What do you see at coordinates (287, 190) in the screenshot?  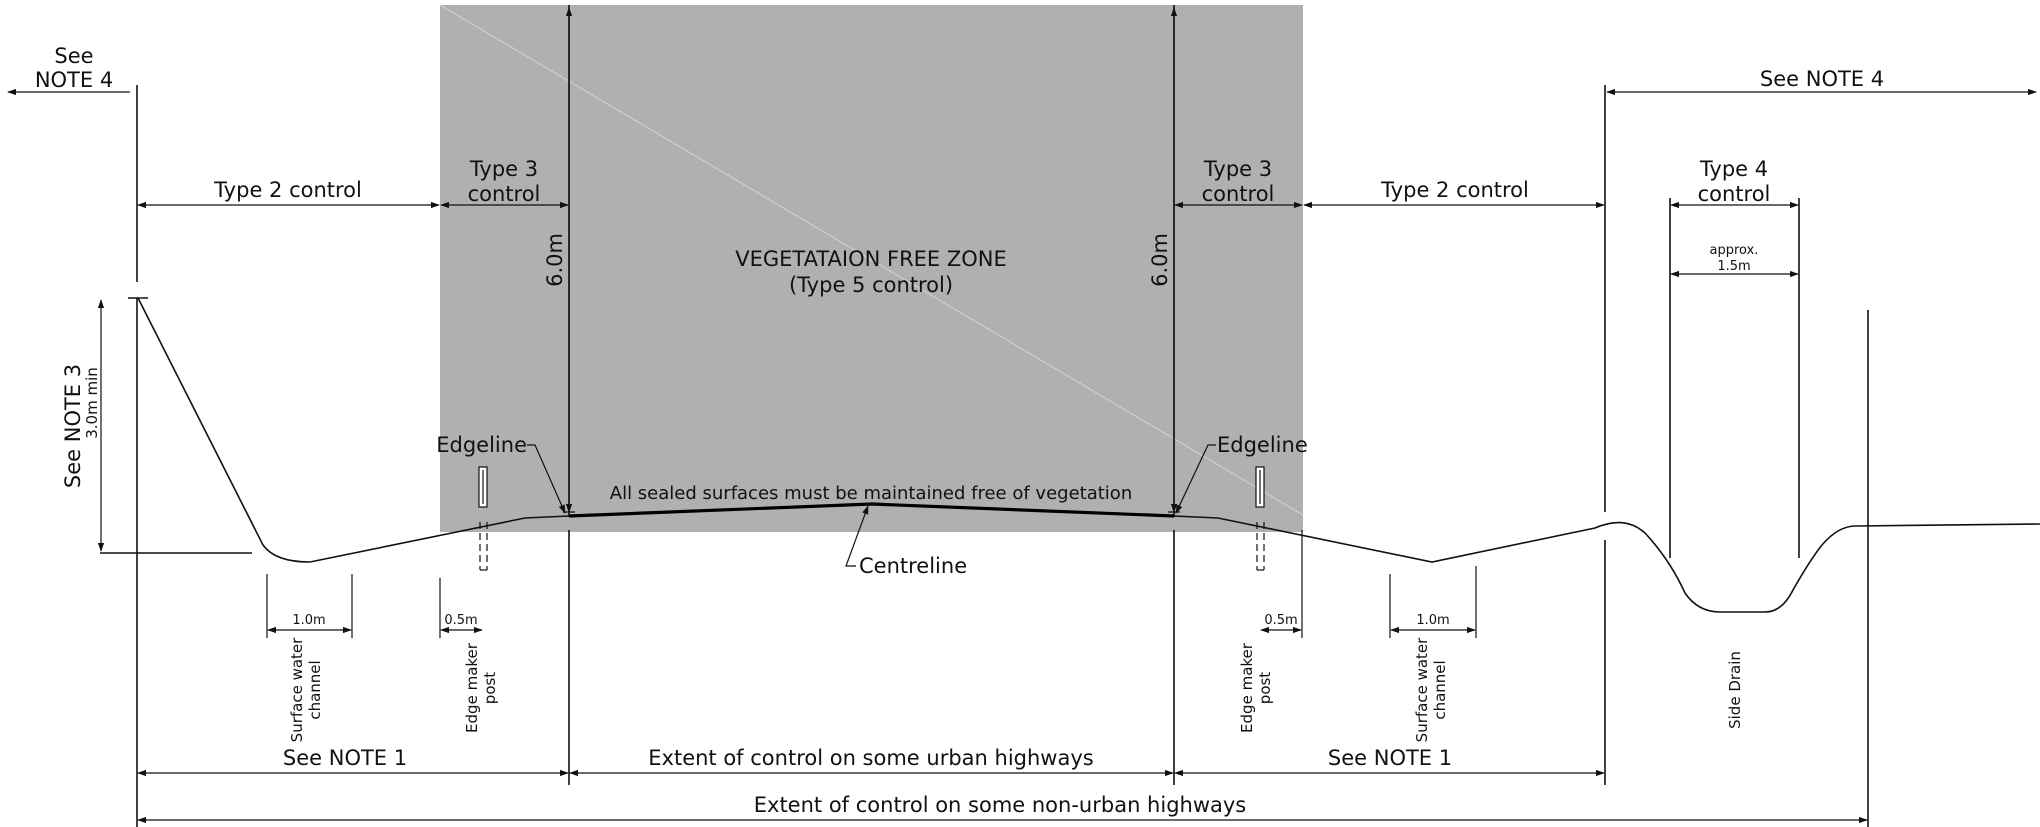 I see `type2-control-left: Type 2 control` at bounding box center [287, 190].